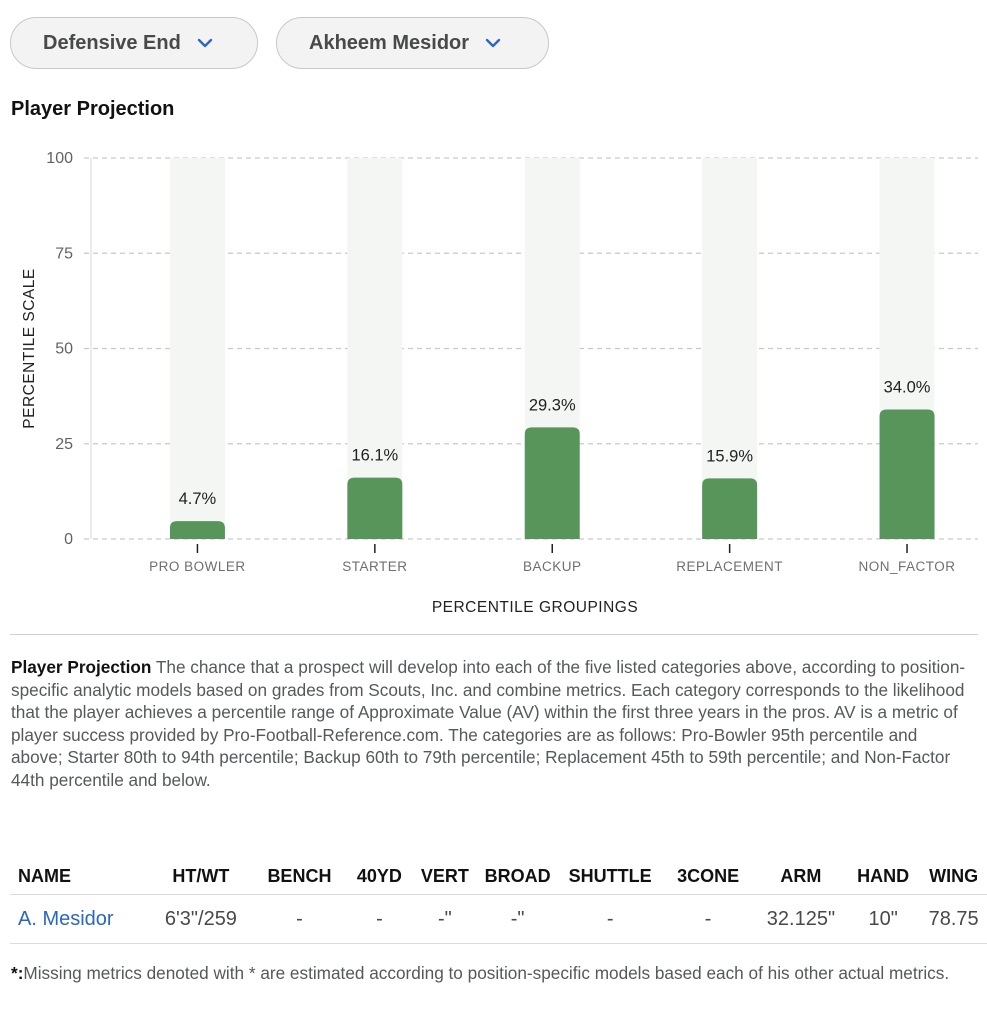  What do you see at coordinates (201, 876) in the screenshot?
I see `header-ht-wt: HT/WT` at bounding box center [201, 876].